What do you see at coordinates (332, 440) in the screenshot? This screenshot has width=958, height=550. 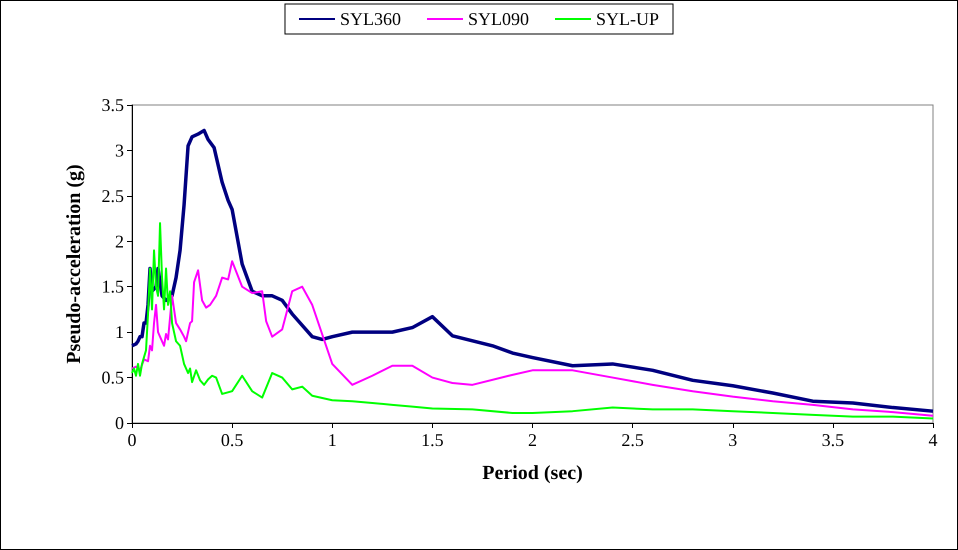 I see `x-tick-label: 1` at bounding box center [332, 440].